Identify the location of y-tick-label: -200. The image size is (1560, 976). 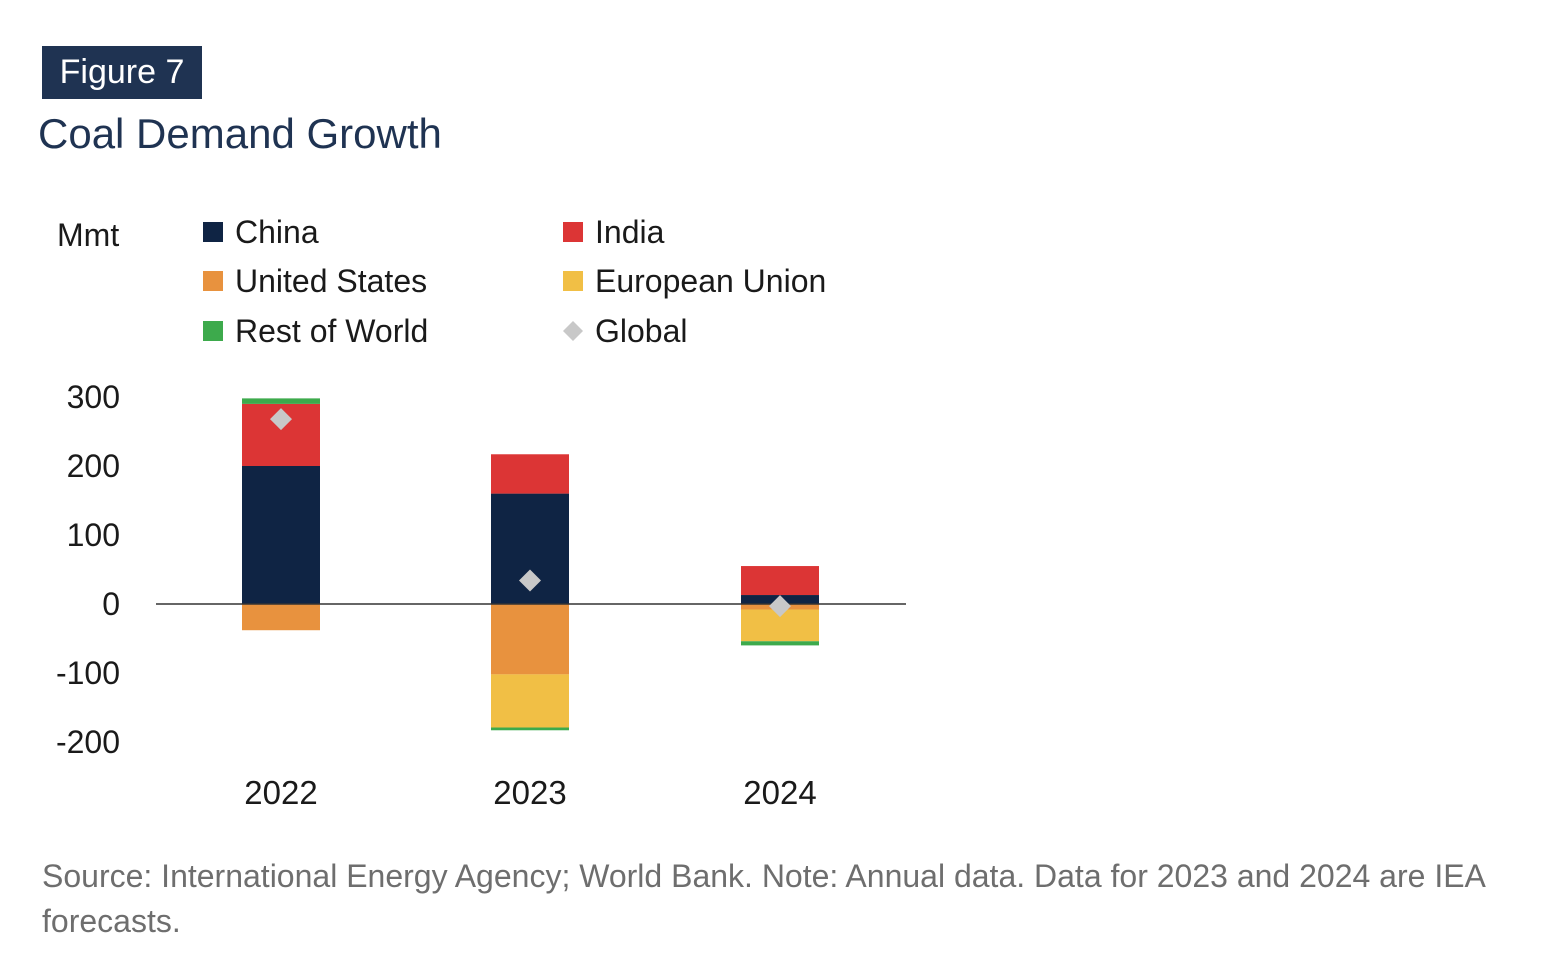
(88, 742).